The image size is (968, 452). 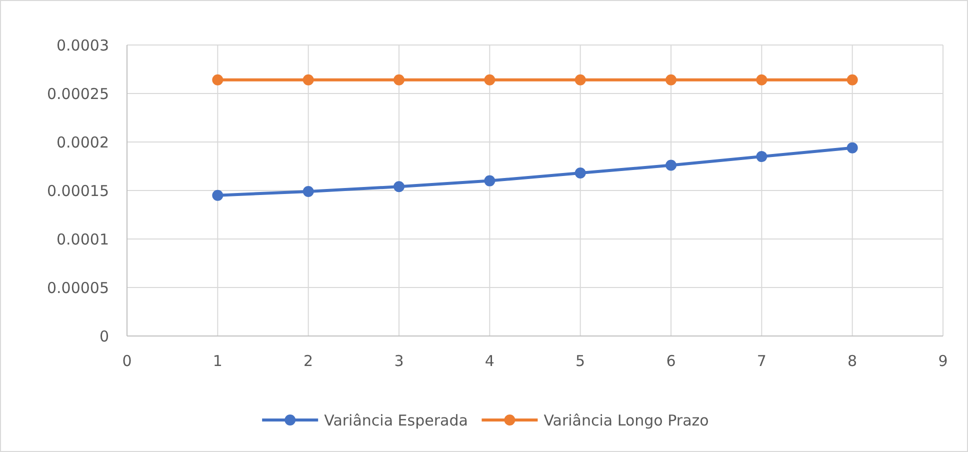 What do you see at coordinates (82, 142) in the screenshot?
I see `y-tick-label: 0.0002` at bounding box center [82, 142].